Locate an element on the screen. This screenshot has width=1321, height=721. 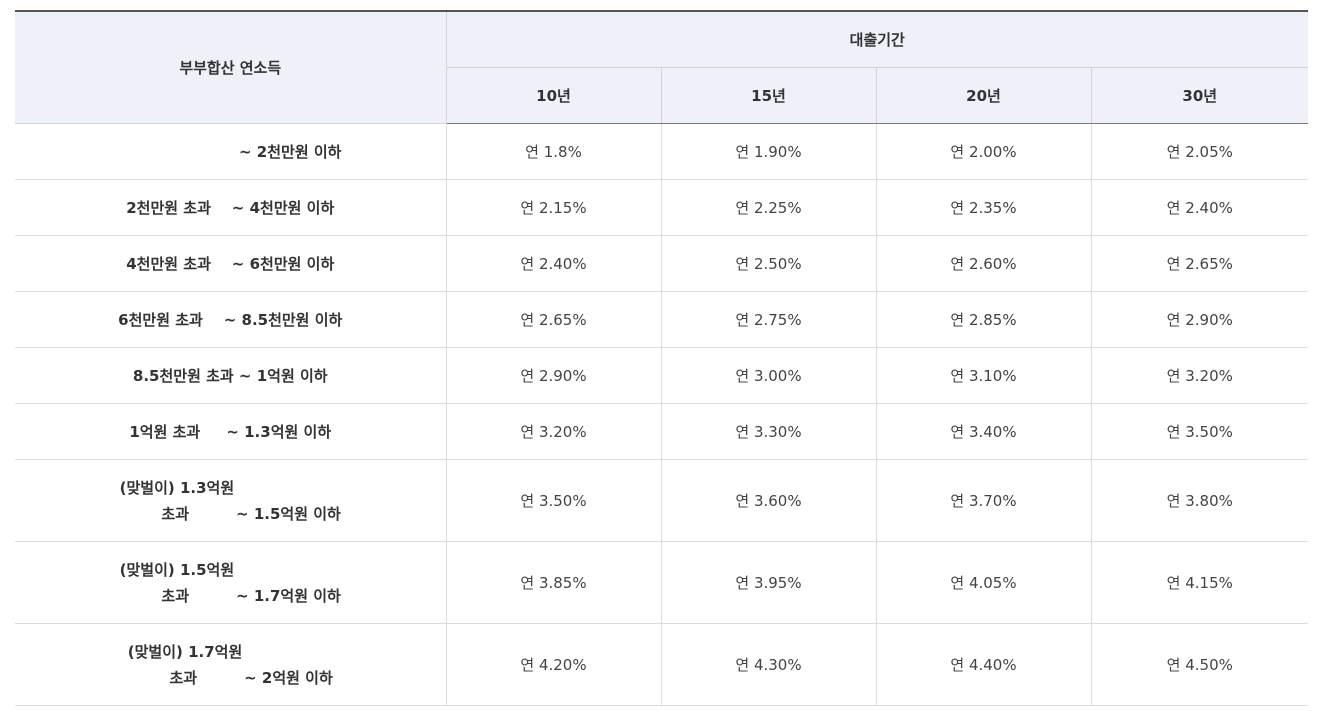
income-range-text: ~ 2천만원 이하 is located at coordinates (290, 152).